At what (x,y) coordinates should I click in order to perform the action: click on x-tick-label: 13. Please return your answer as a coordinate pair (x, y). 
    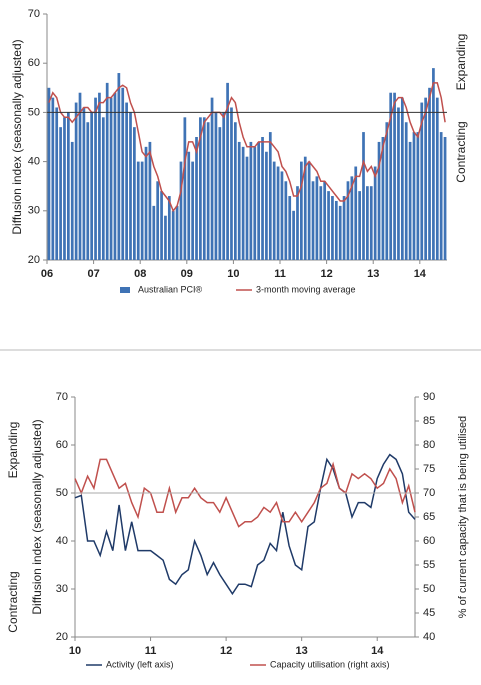
    Looking at the image, I should click on (302, 651).